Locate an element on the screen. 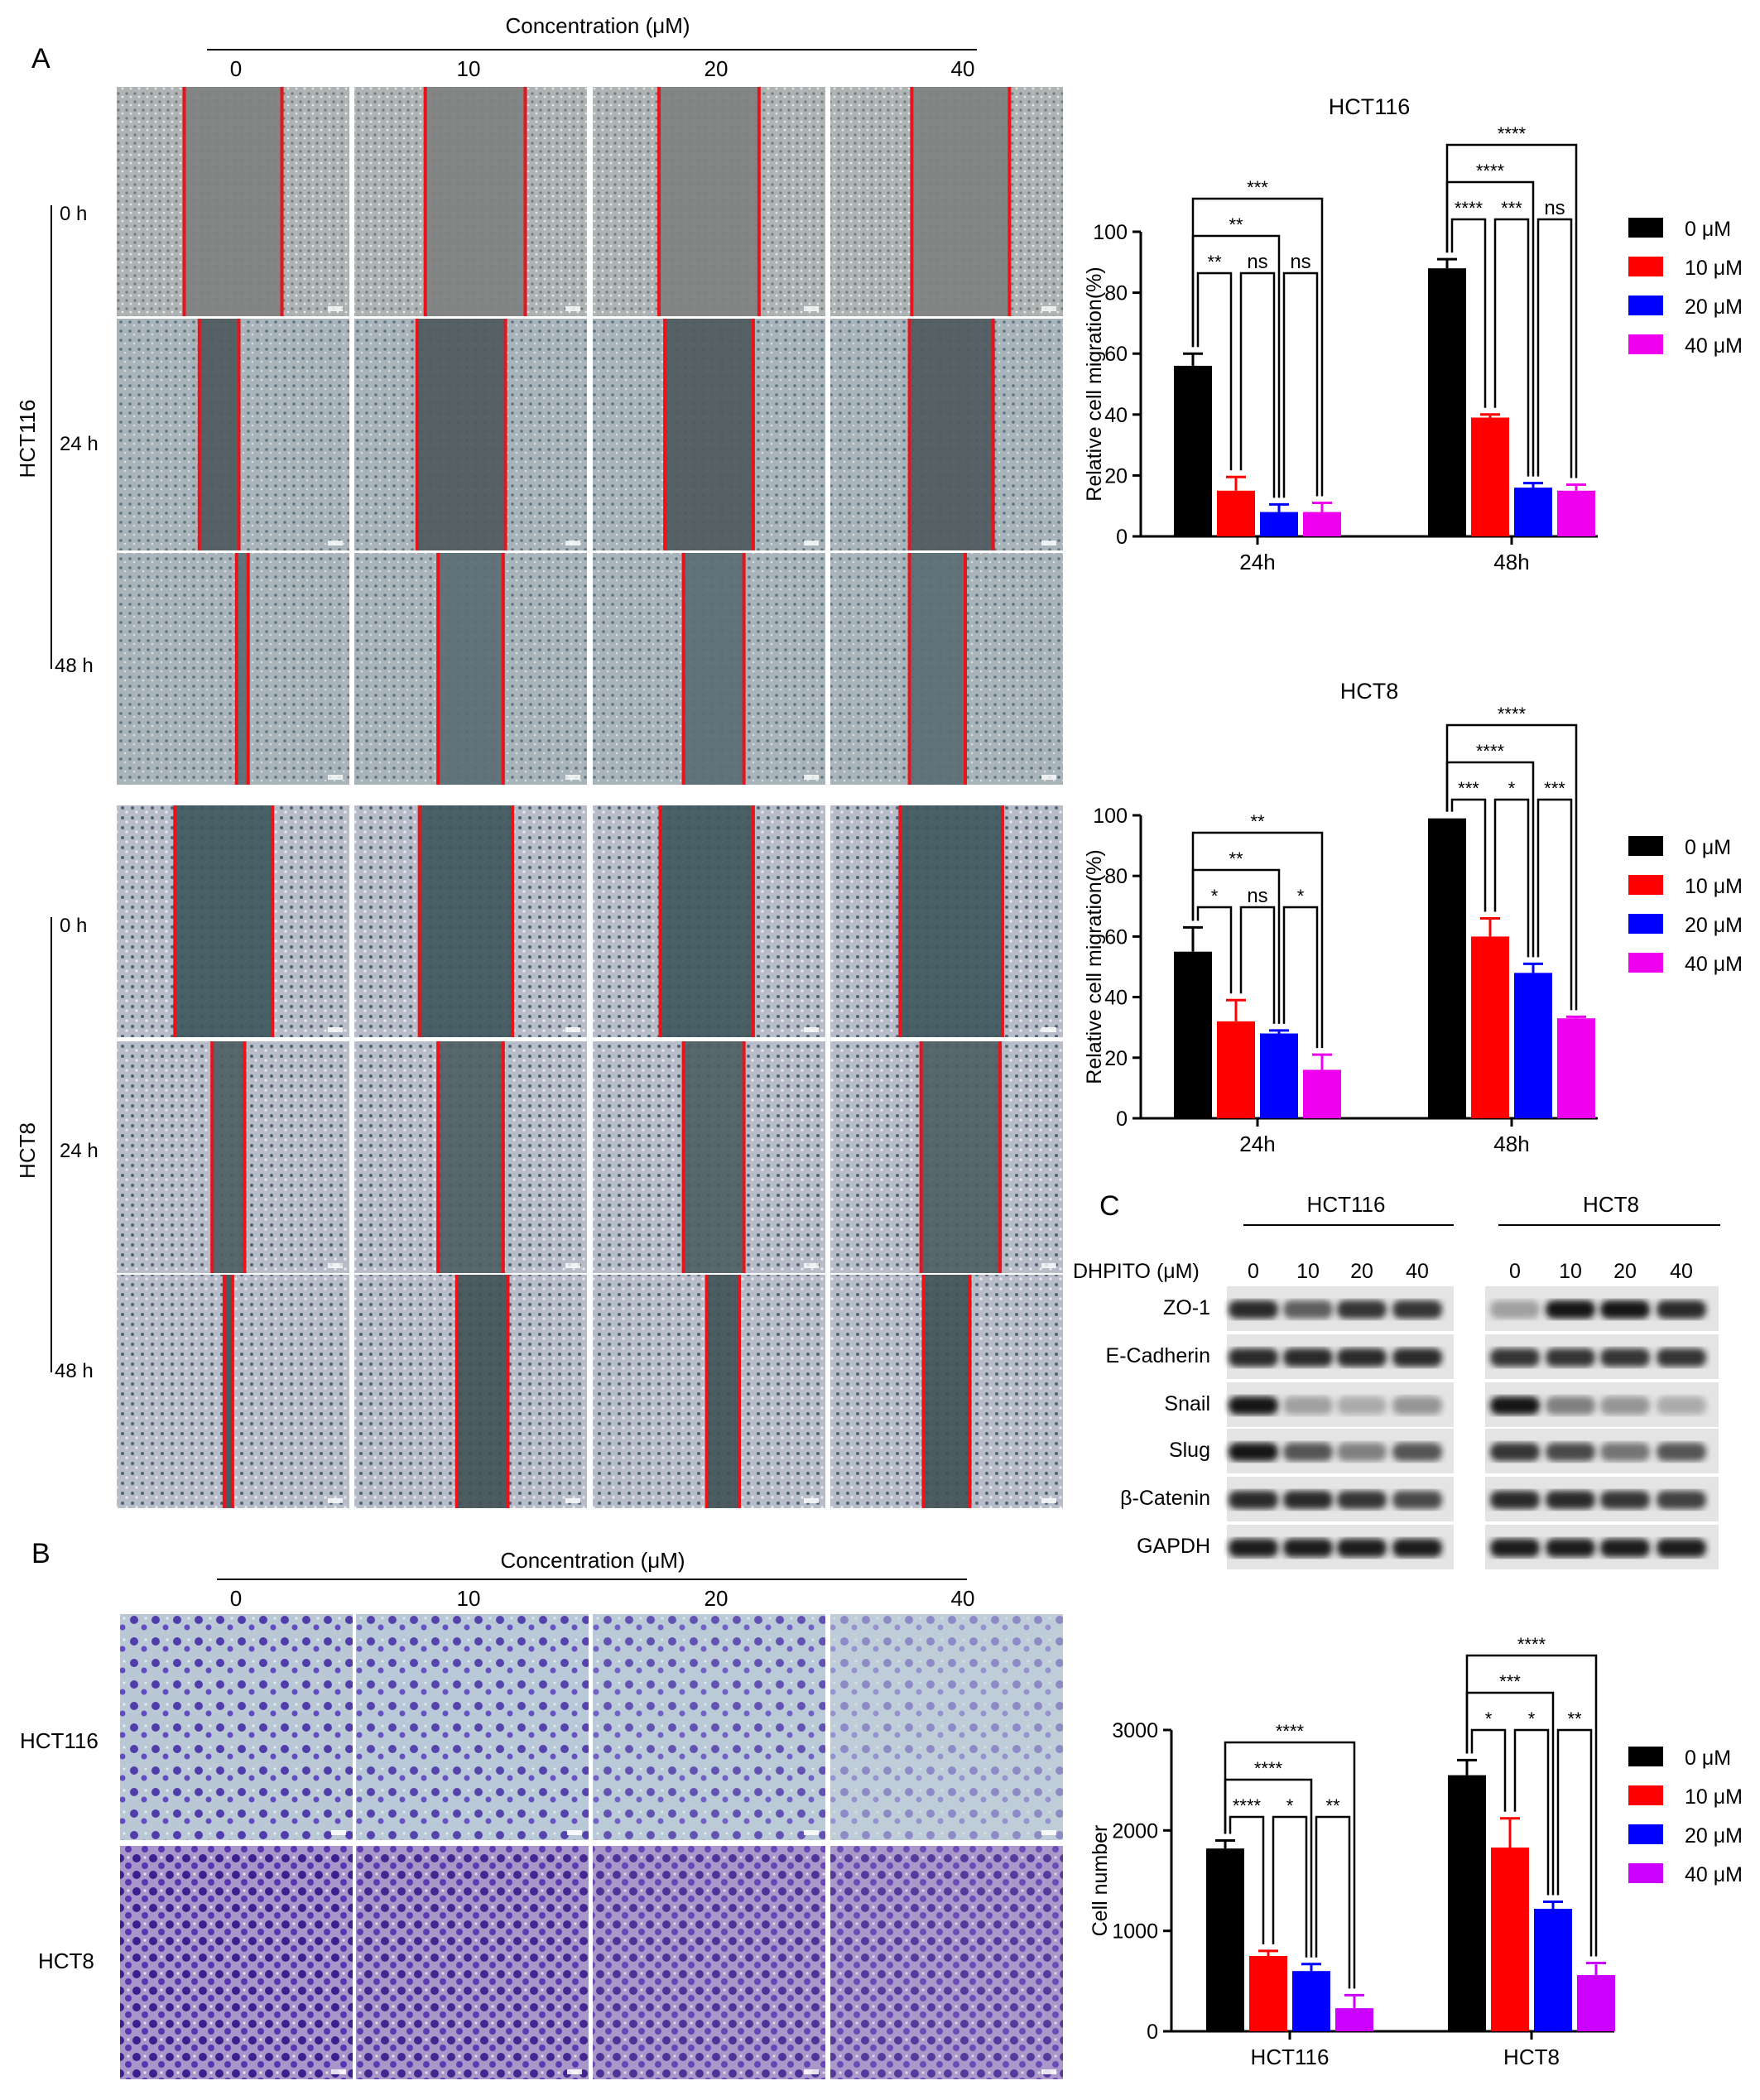 The image size is (1760, 2100). blot-dose-hct116: 0 is located at coordinates (1253, 1271).